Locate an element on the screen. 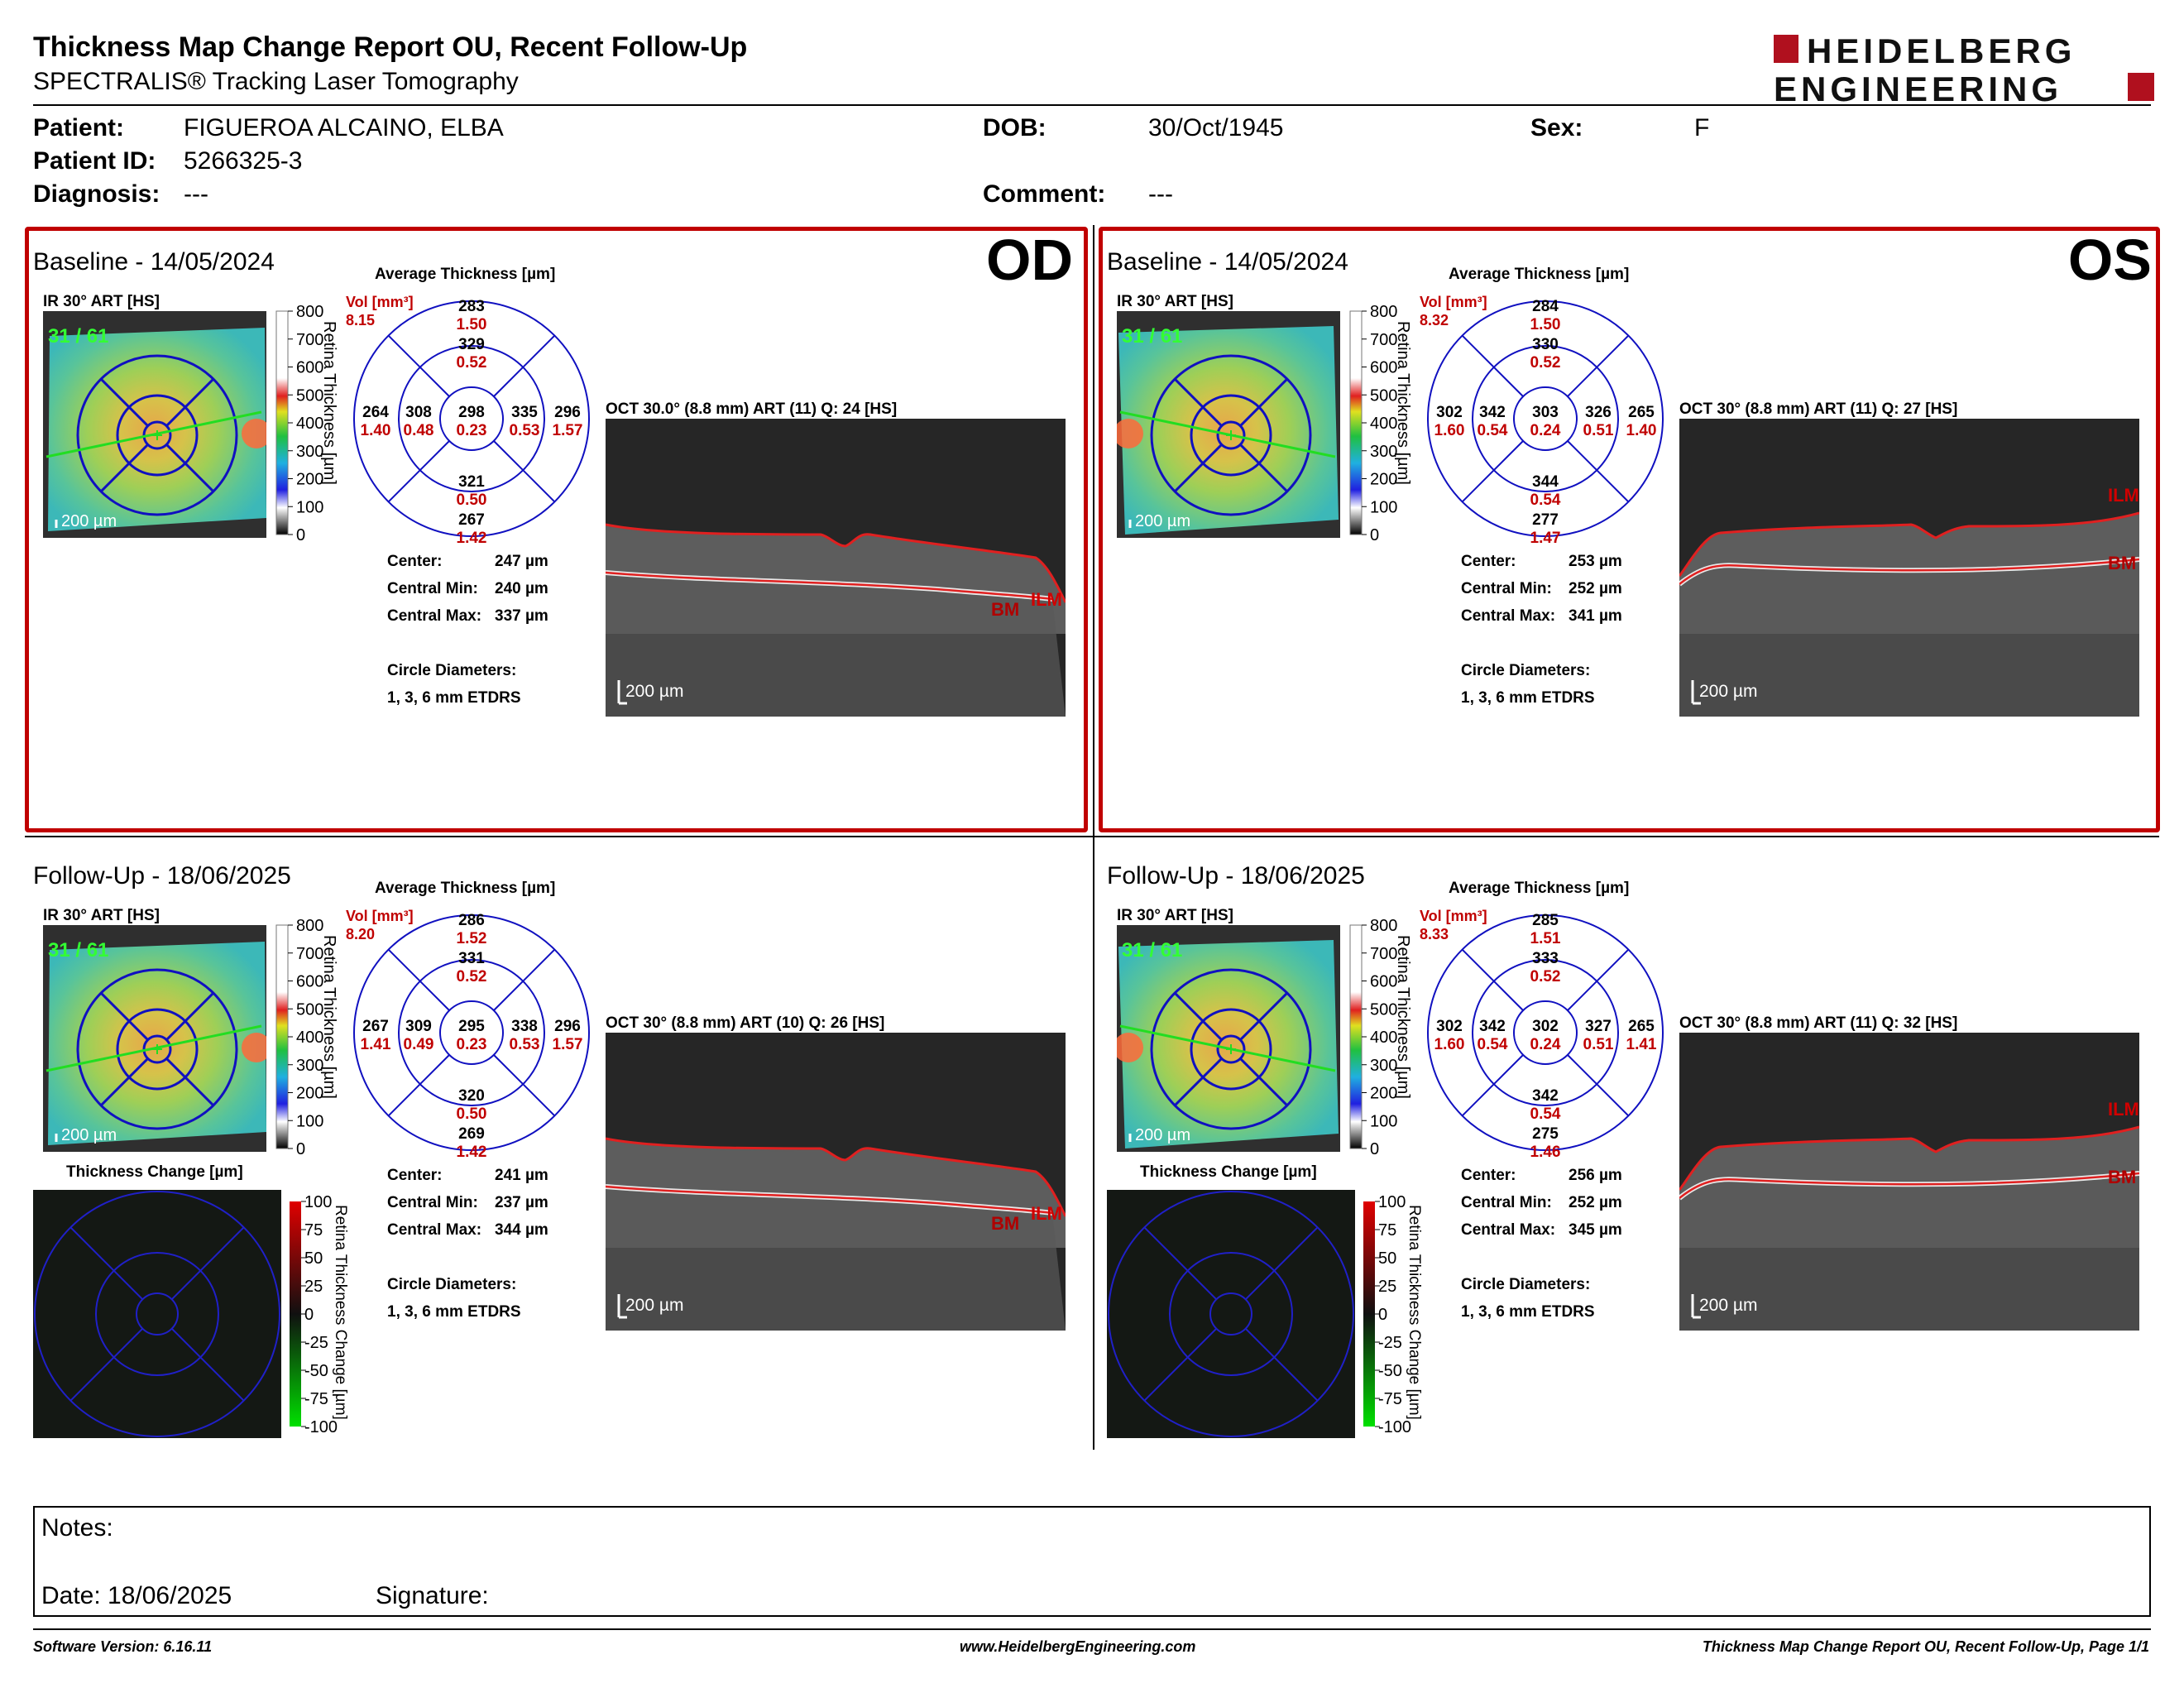 The image size is (2184, 1688). date-label: Date: 18/06/2025 is located at coordinates (136, 1595).